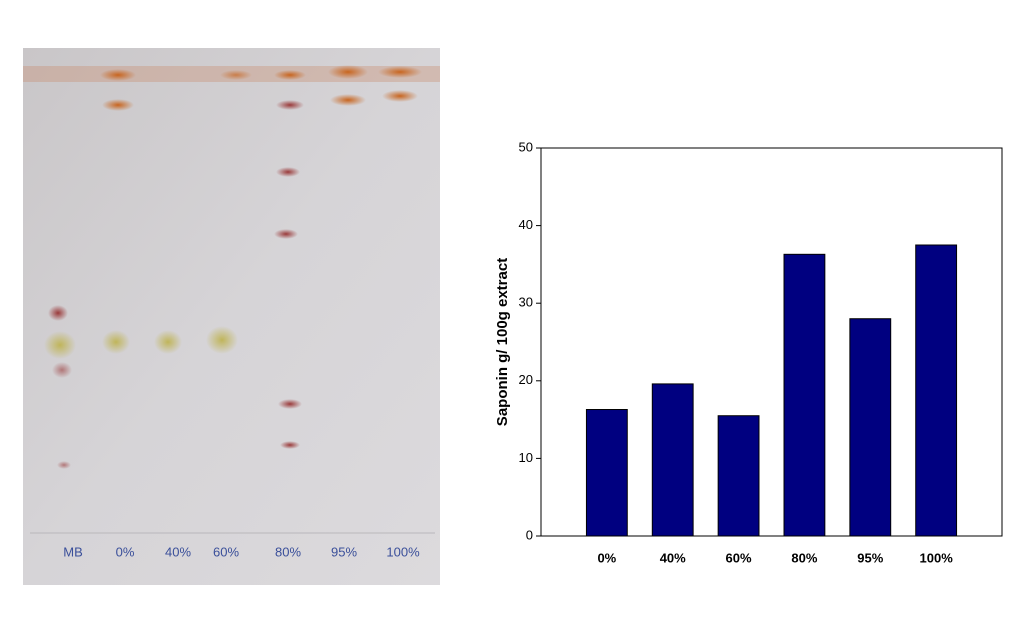  I want to click on x-tick-label: 100%, so click(937, 557).